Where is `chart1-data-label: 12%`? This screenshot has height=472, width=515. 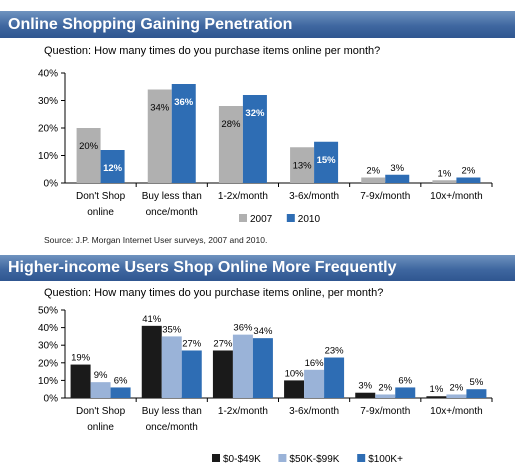
chart1-data-label: 12% is located at coordinates (113, 168).